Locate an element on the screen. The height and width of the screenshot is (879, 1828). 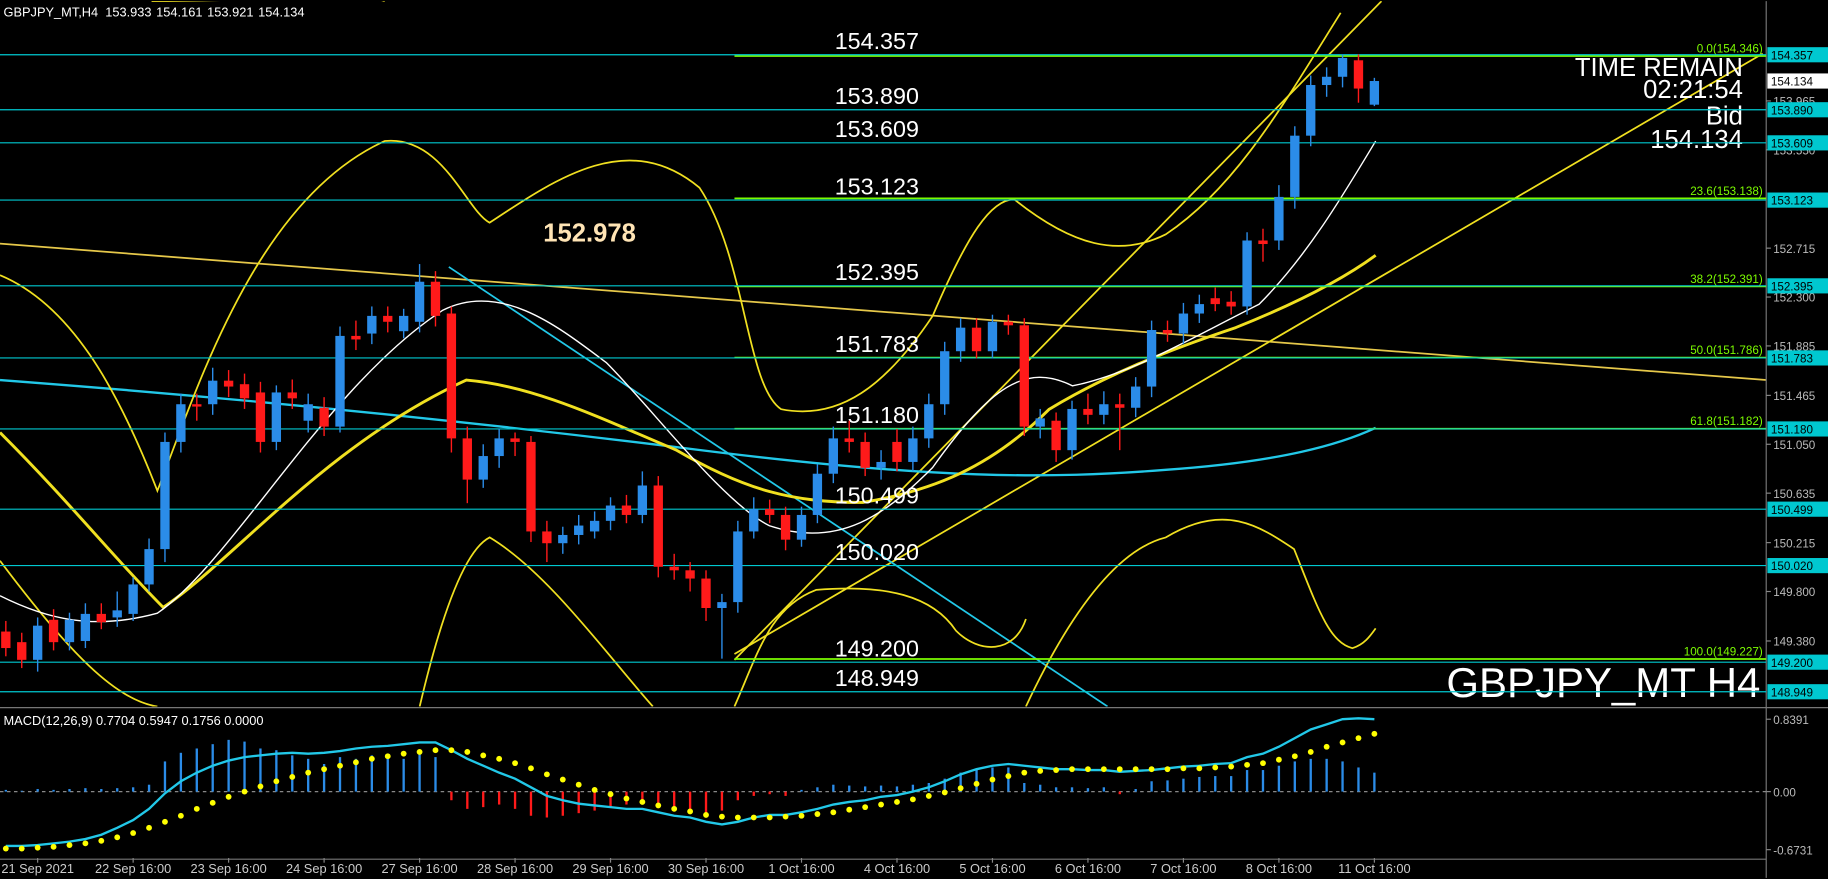
level-price-label: 154.357 is located at coordinates (1792, 55).